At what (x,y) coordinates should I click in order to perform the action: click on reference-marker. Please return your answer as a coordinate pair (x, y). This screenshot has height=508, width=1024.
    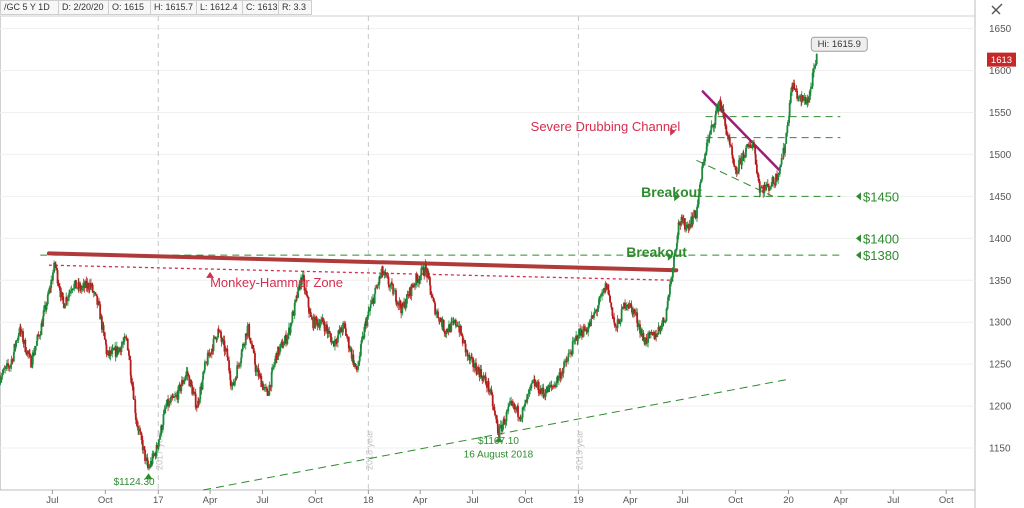
    Looking at the image, I should click on (858, 238).